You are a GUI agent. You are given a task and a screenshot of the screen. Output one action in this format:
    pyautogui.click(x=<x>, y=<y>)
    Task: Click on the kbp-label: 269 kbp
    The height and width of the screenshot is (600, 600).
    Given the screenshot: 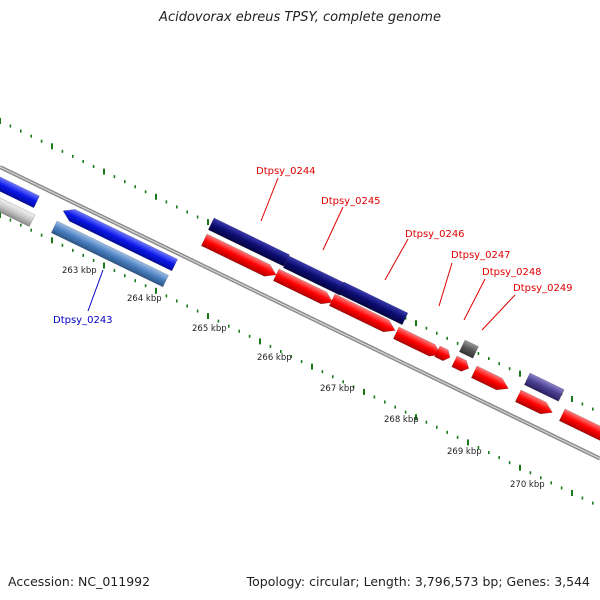 What is the action you would take?
    pyautogui.click(x=464, y=452)
    